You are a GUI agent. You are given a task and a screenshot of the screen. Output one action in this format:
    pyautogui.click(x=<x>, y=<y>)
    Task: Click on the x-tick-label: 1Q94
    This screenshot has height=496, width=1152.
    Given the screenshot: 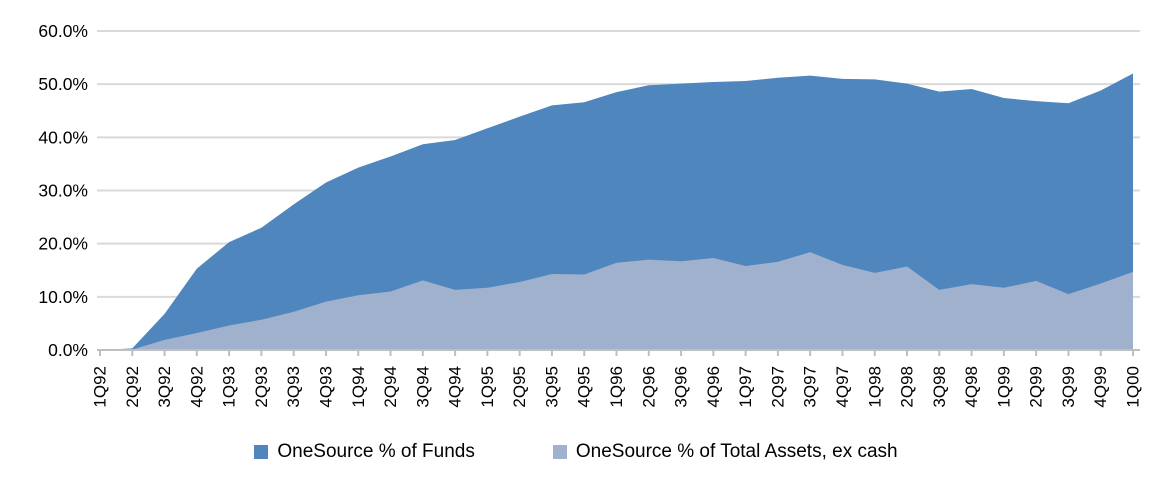 What is the action you would take?
    pyautogui.click(x=358, y=387)
    